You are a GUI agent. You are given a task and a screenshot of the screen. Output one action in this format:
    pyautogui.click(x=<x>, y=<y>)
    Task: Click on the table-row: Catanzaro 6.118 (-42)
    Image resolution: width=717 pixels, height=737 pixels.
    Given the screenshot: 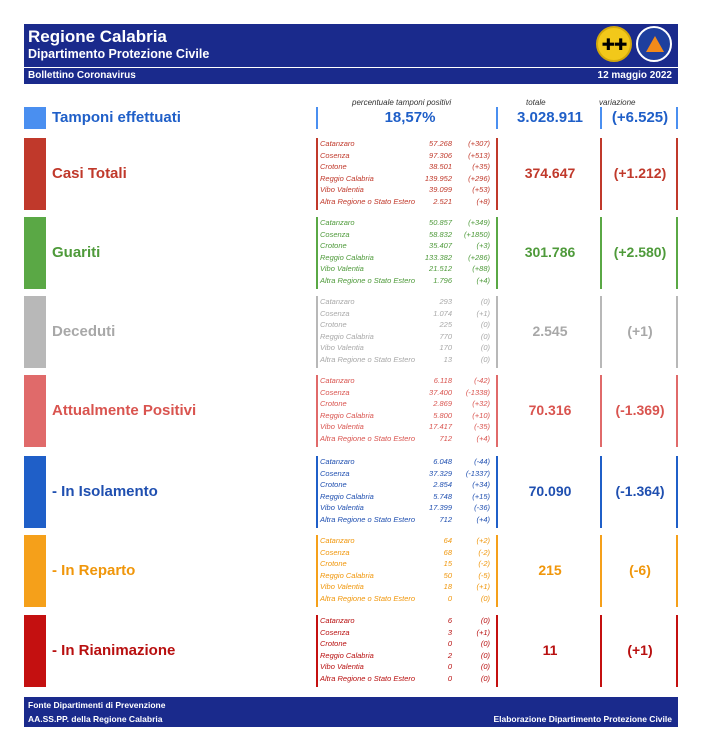 What is the action you would take?
    pyautogui.click(x=407, y=381)
    